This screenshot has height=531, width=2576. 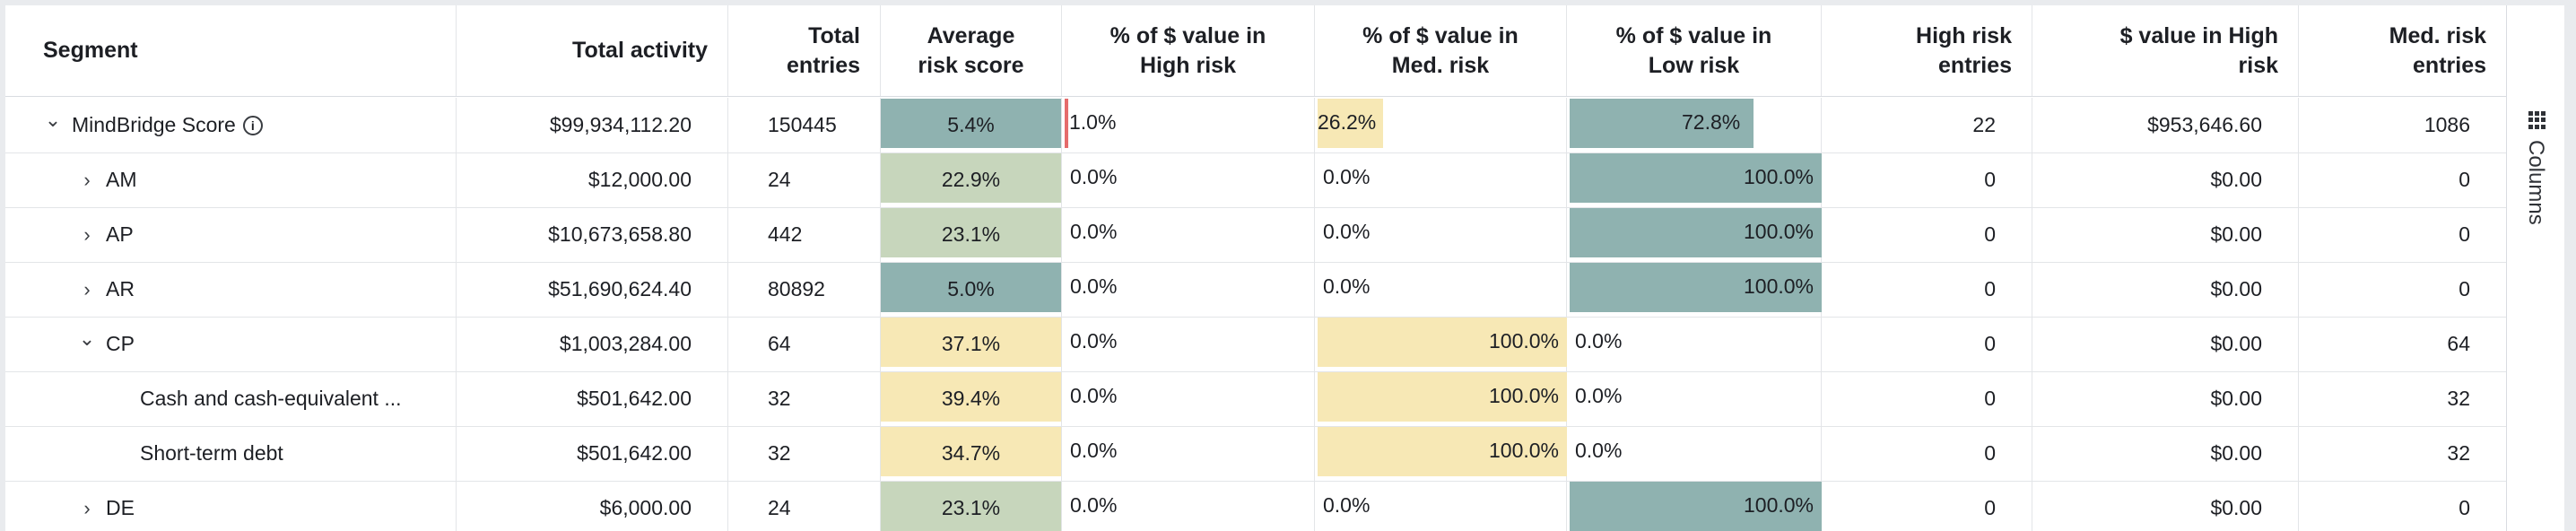 What do you see at coordinates (2402, 453) in the screenshot?
I see `cell-med-entries: 32` at bounding box center [2402, 453].